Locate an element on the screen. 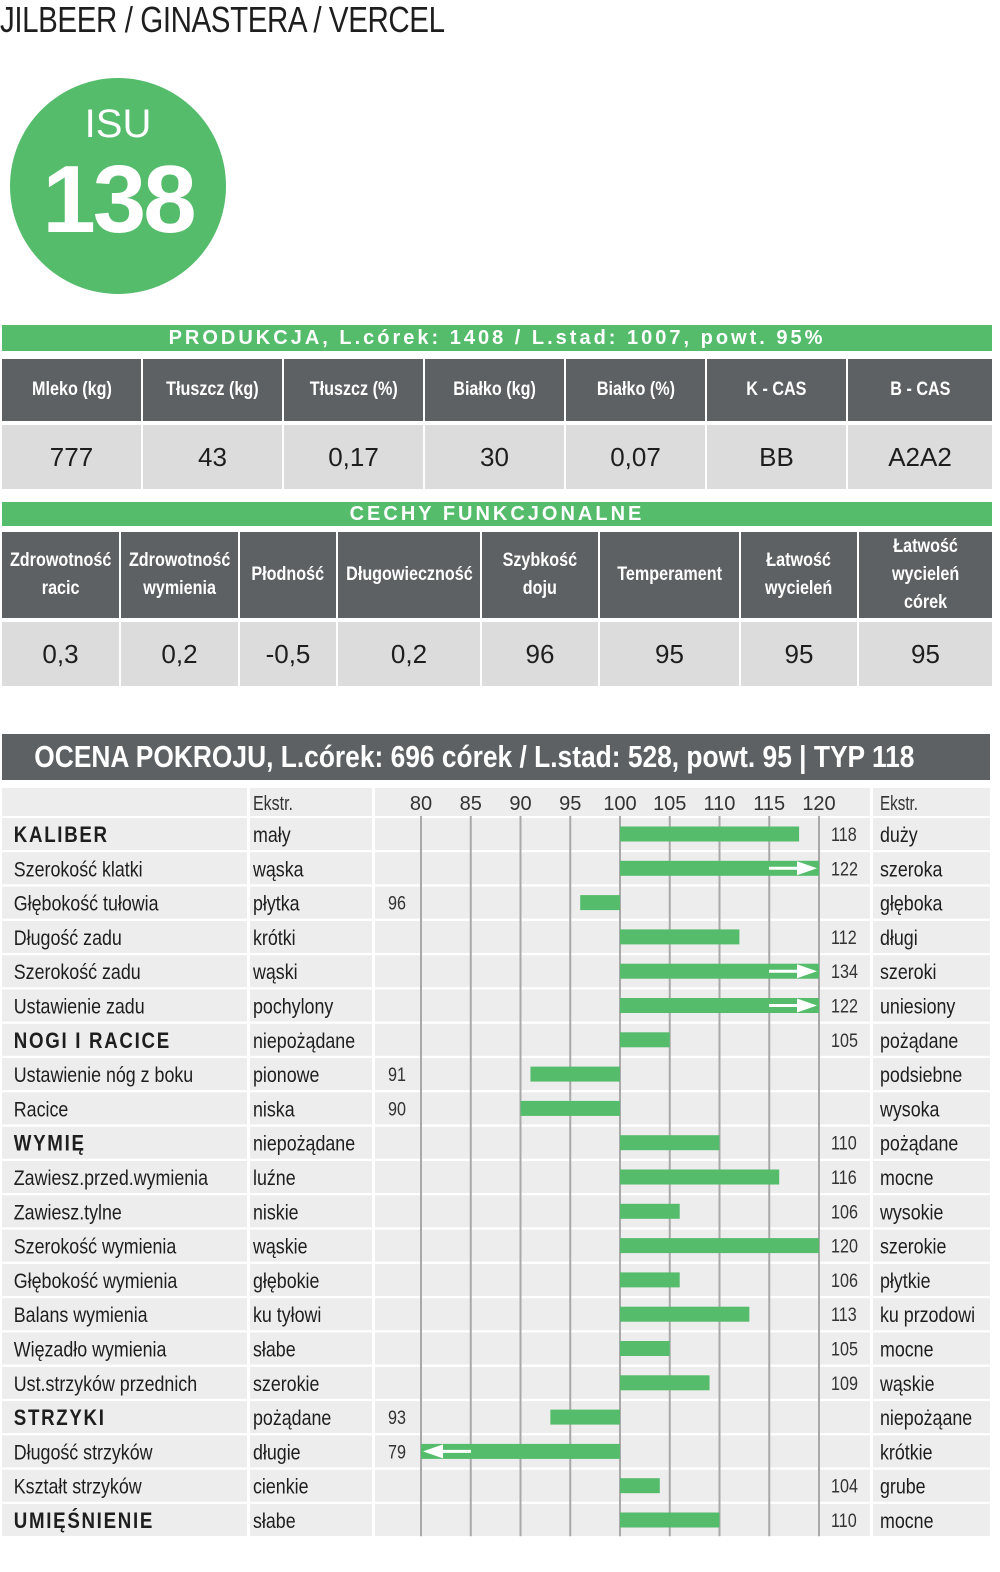  left-extreme-header: Ekstr. is located at coordinates (273, 804).